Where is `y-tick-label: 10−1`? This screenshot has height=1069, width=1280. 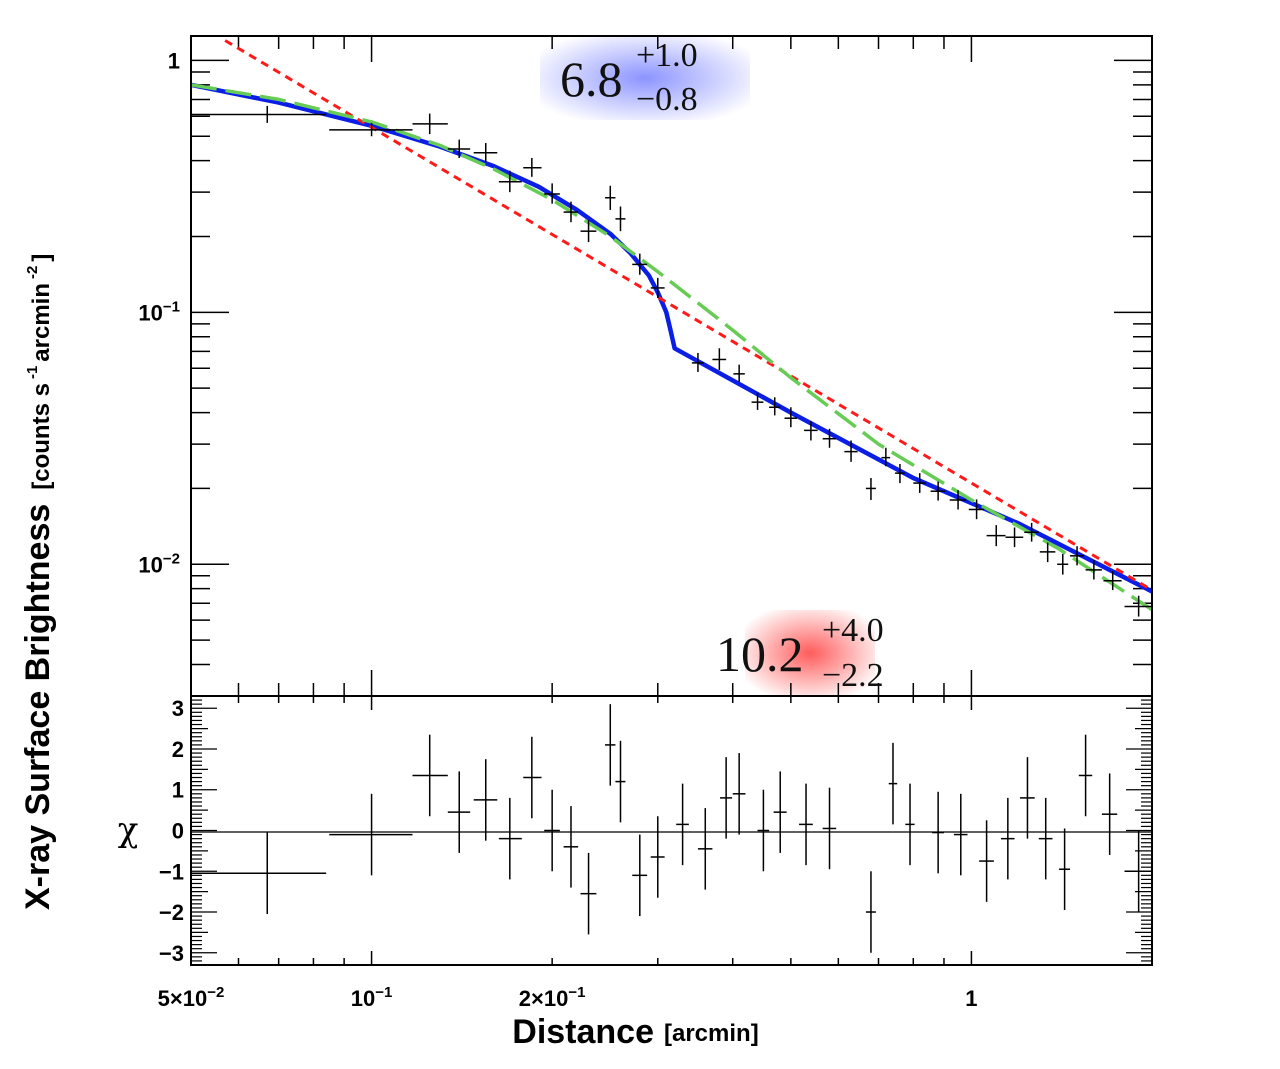 y-tick-label: 10−1 is located at coordinates (159, 311).